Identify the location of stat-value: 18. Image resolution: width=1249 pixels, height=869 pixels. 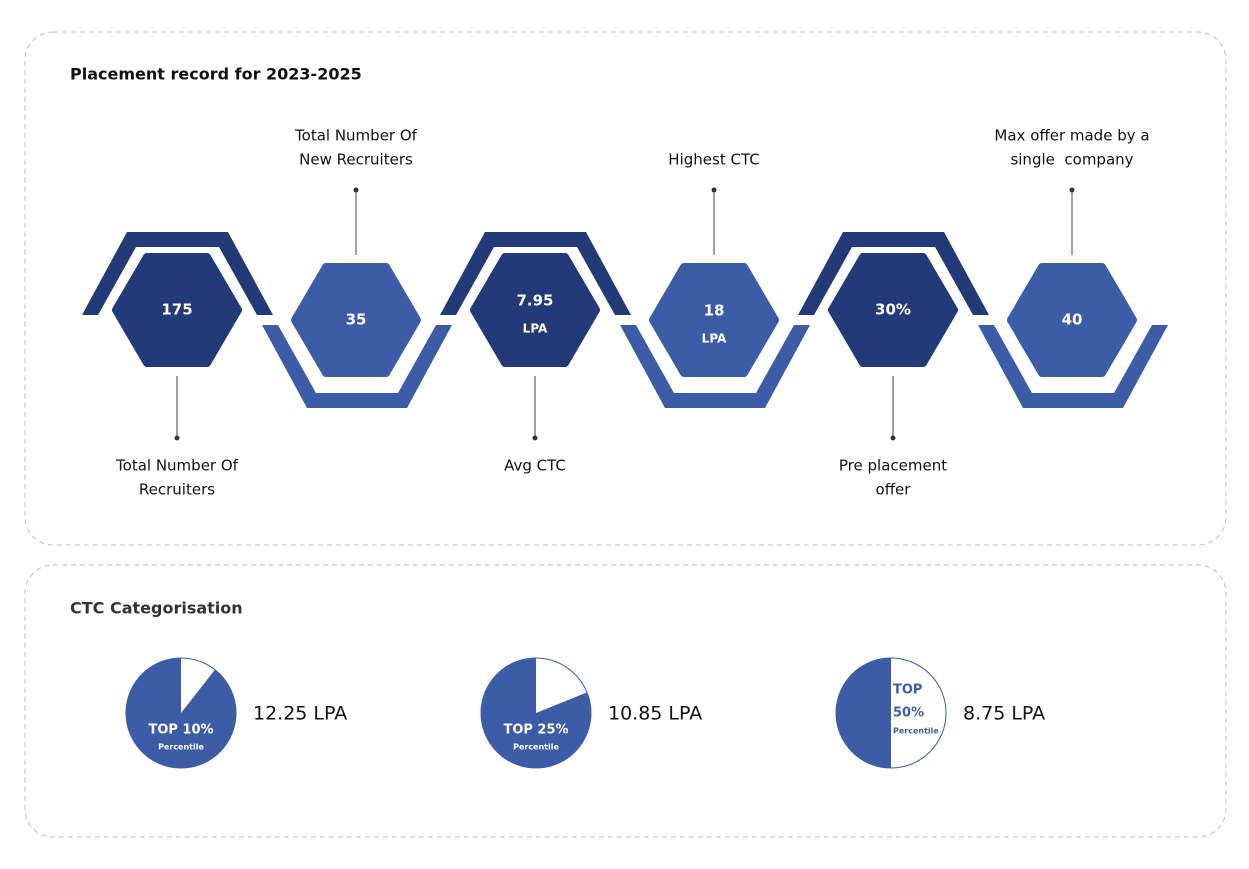
(714, 311).